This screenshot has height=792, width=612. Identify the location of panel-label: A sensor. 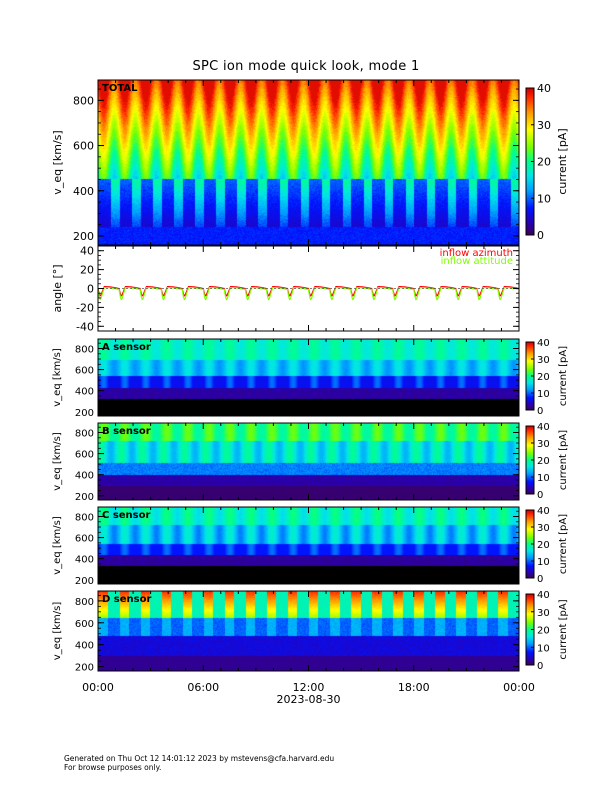
(126, 347).